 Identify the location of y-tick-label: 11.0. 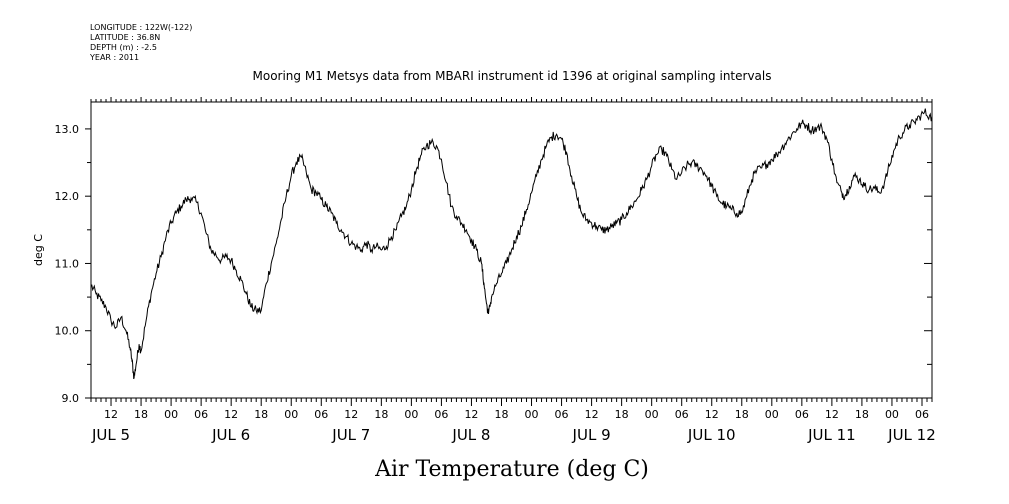
(67, 263).